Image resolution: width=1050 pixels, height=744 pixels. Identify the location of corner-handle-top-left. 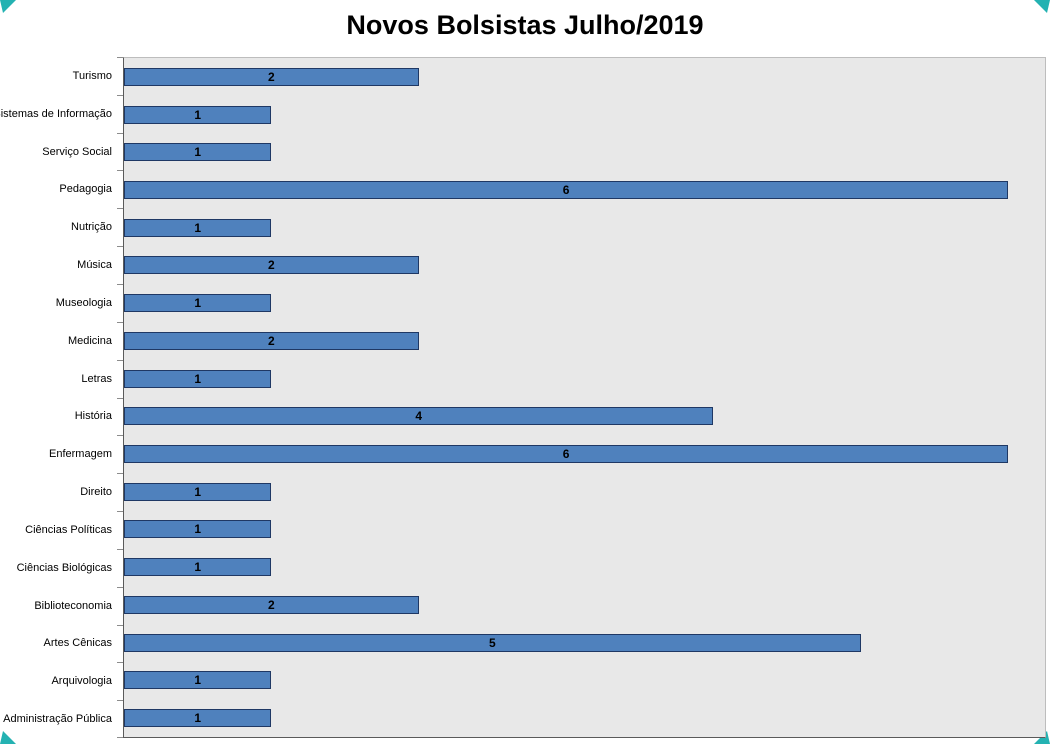
(8, 8).